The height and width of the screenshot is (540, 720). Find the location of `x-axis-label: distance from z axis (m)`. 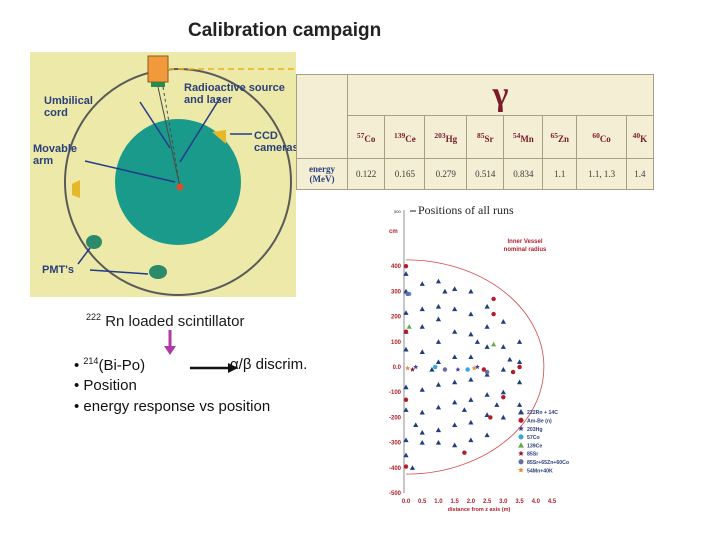

x-axis-label: distance from z axis (m) is located at coordinates (479, 510).